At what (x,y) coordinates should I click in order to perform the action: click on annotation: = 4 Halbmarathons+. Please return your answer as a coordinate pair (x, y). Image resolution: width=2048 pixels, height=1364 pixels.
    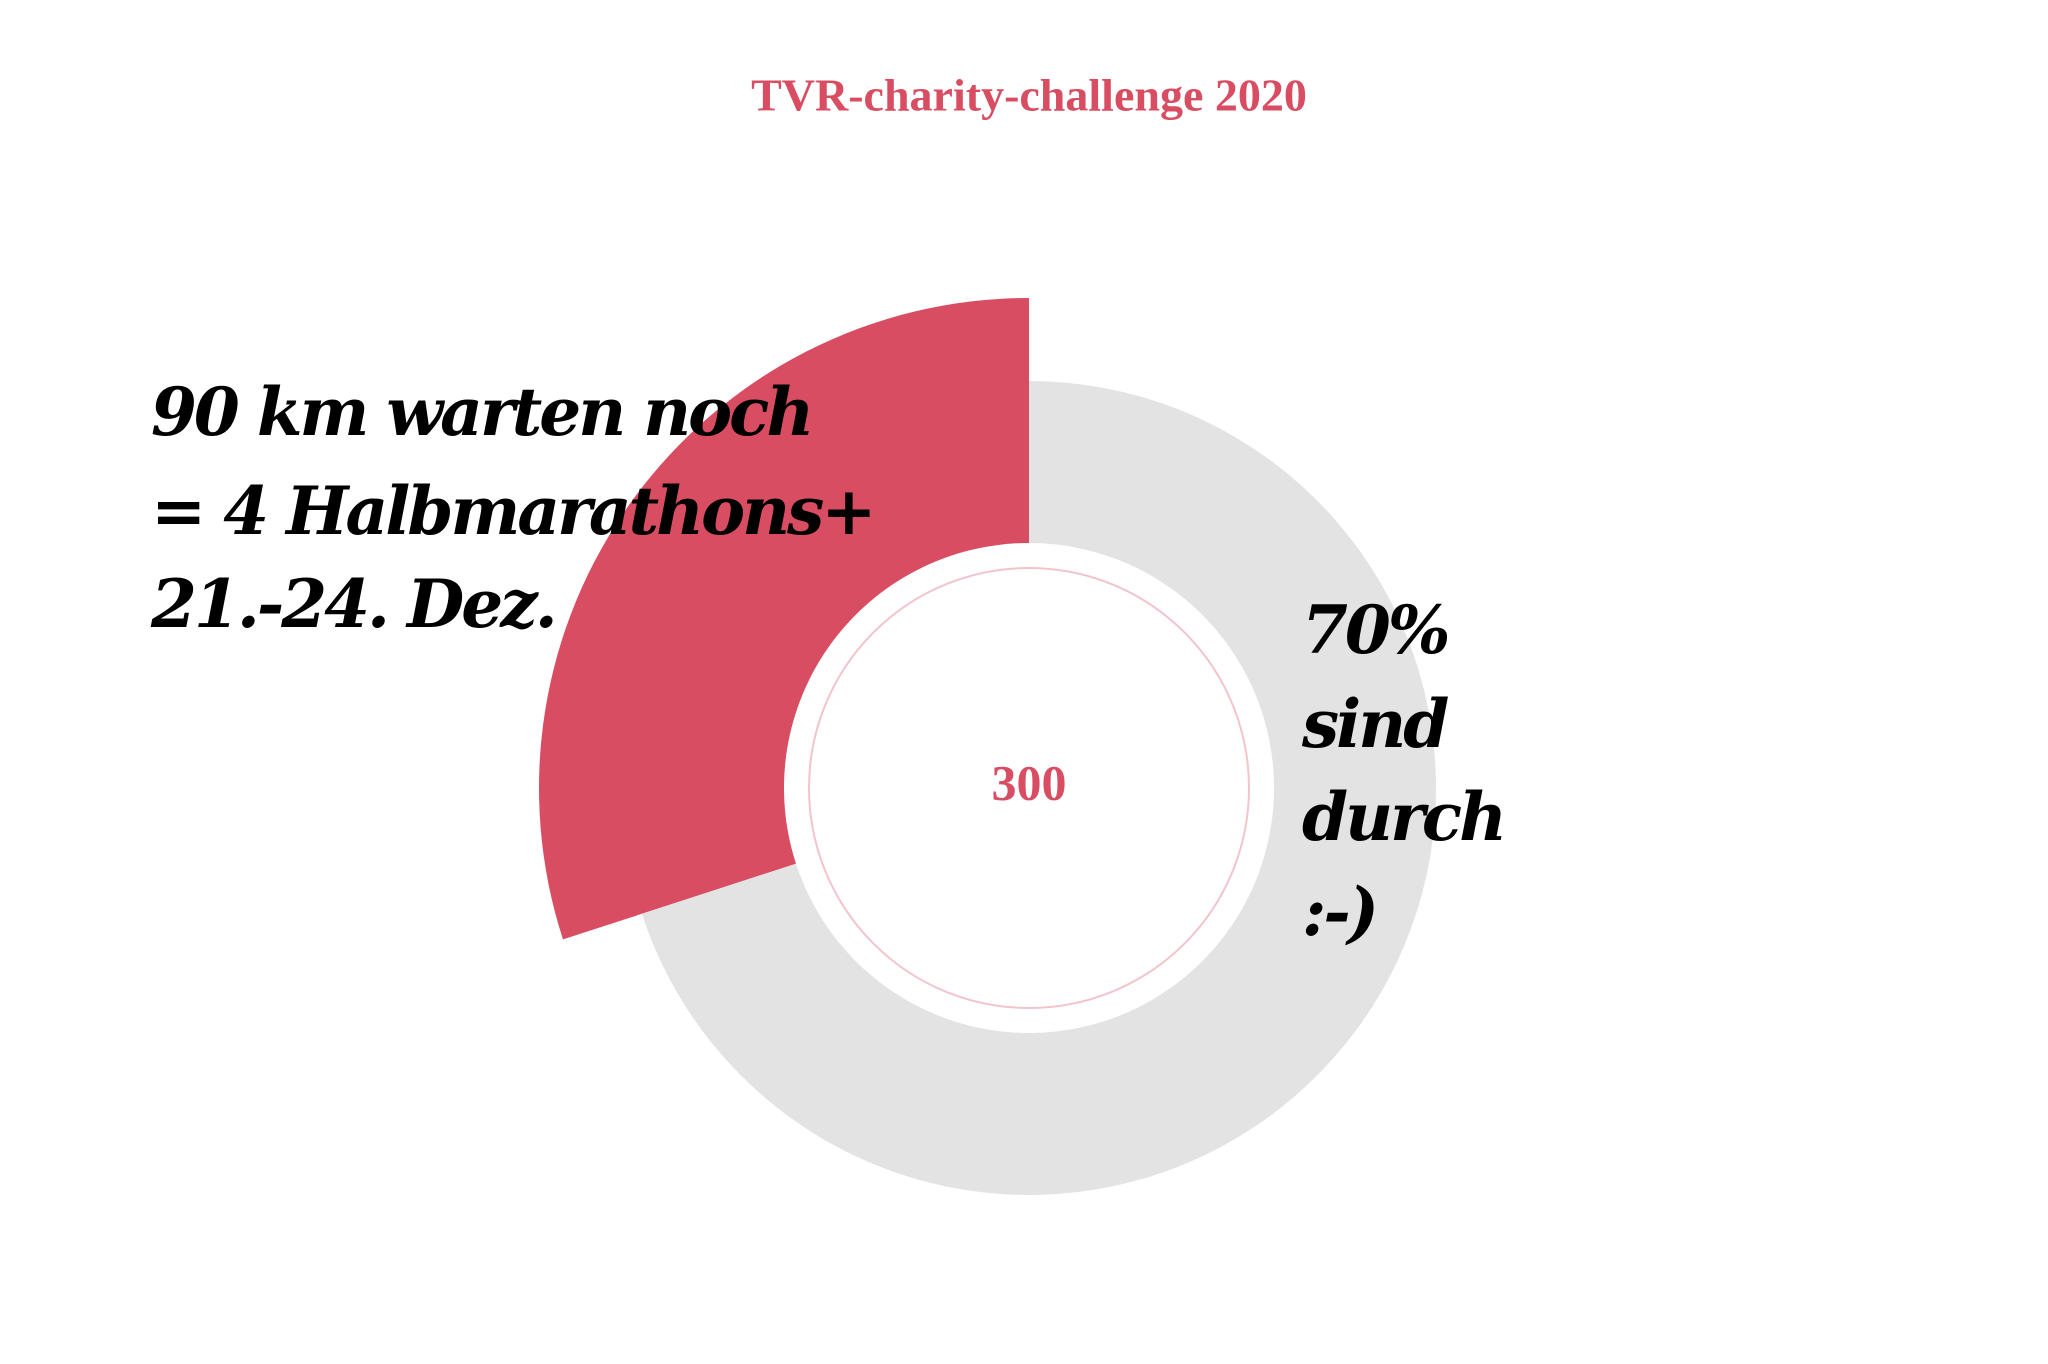
    Looking at the image, I should click on (512, 511).